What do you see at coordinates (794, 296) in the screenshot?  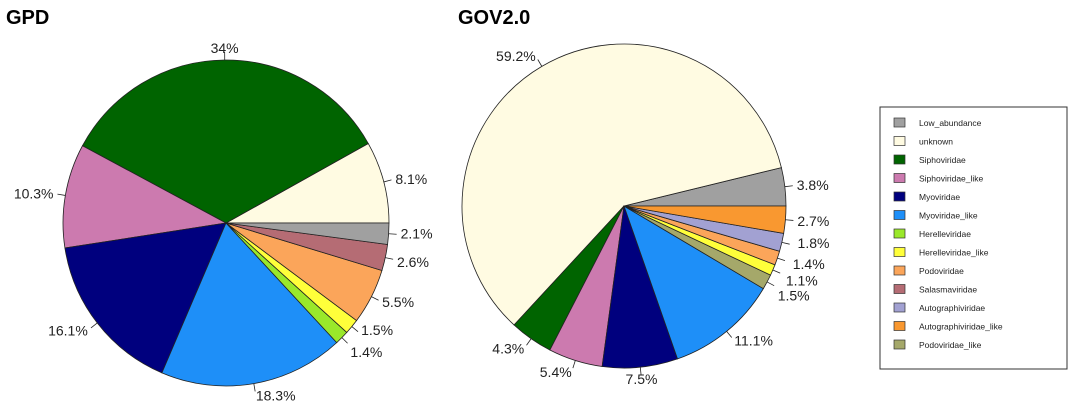 I see `gov-label-podoviridae-like: 1.5%` at bounding box center [794, 296].